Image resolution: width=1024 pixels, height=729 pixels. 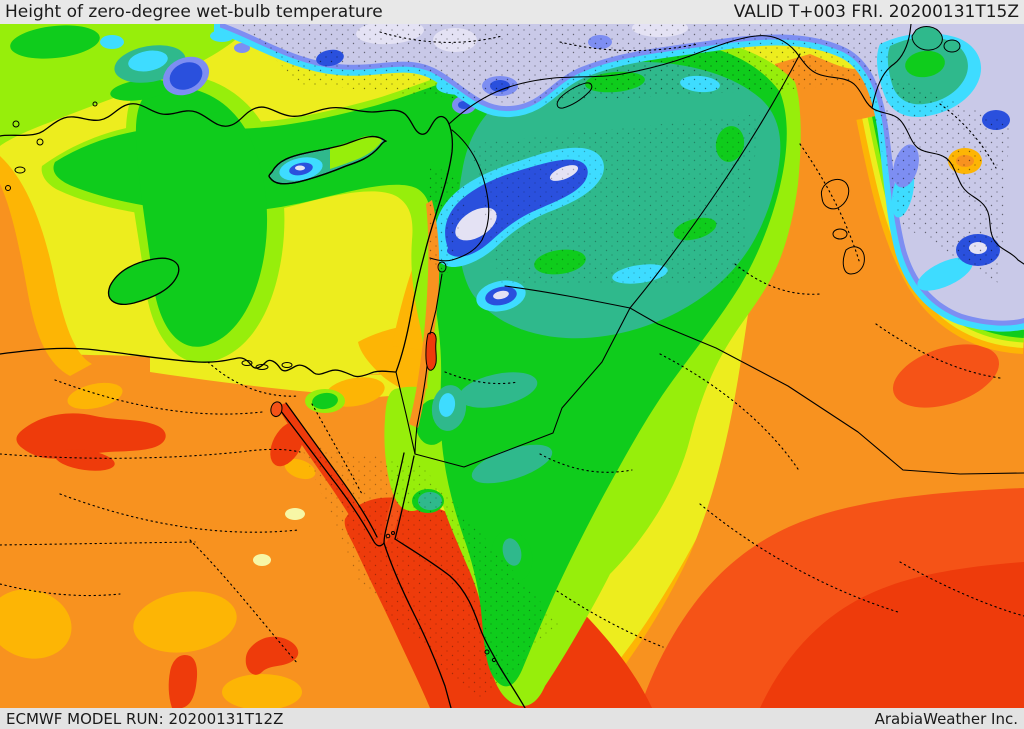 What do you see at coordinates (287, 444) in the screenshot?
I see `red-patch-suez-head` at bounding box center [287, 444].